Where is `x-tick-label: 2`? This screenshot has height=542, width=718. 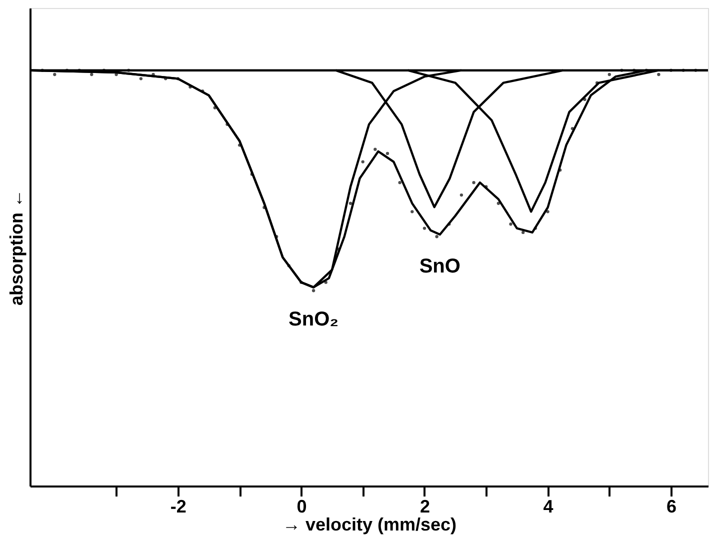 x-tick-label: 2 is located at coordinates (425, 506).